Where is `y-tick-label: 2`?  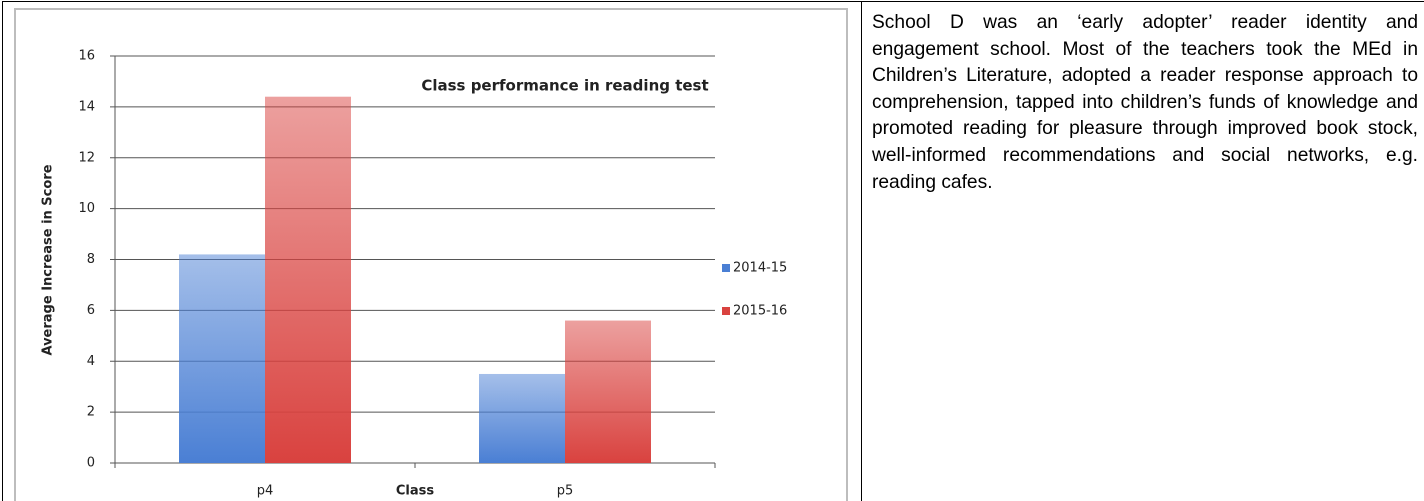
y-tick-label: 2 is located at coordinates (91, 412).